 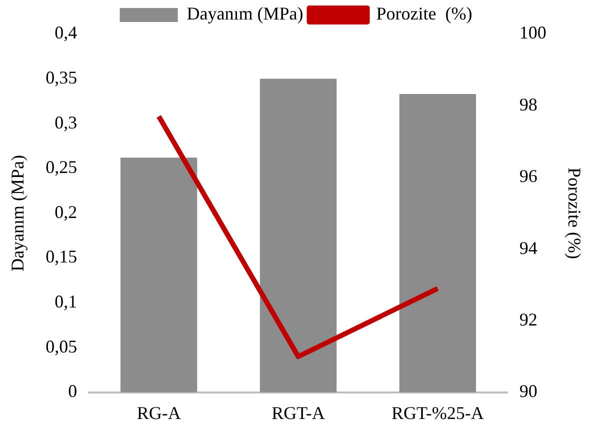 What do you see at coordinates (424, 14) in the screenshot?
I see `legend-label: Porozite (%)` at bounding box center [424, 14].